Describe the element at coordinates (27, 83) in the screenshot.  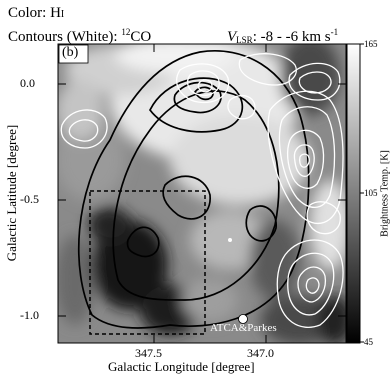
I see `y-tick-label: 0.0` at that location.